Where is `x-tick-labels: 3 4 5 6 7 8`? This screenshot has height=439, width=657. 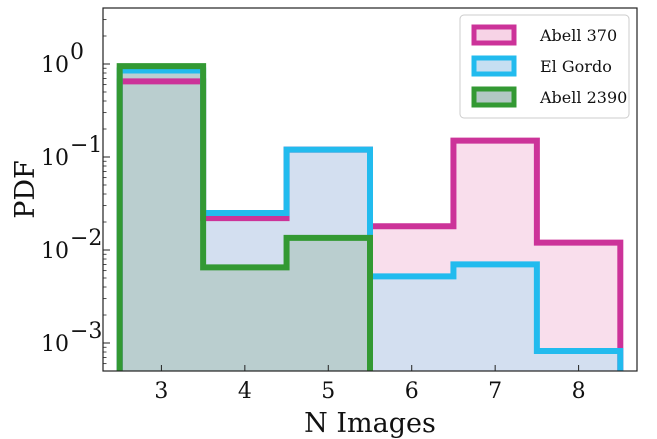
x-tick-labels: 3 4 5 6 7 8 is located at coordinates (369, 391).